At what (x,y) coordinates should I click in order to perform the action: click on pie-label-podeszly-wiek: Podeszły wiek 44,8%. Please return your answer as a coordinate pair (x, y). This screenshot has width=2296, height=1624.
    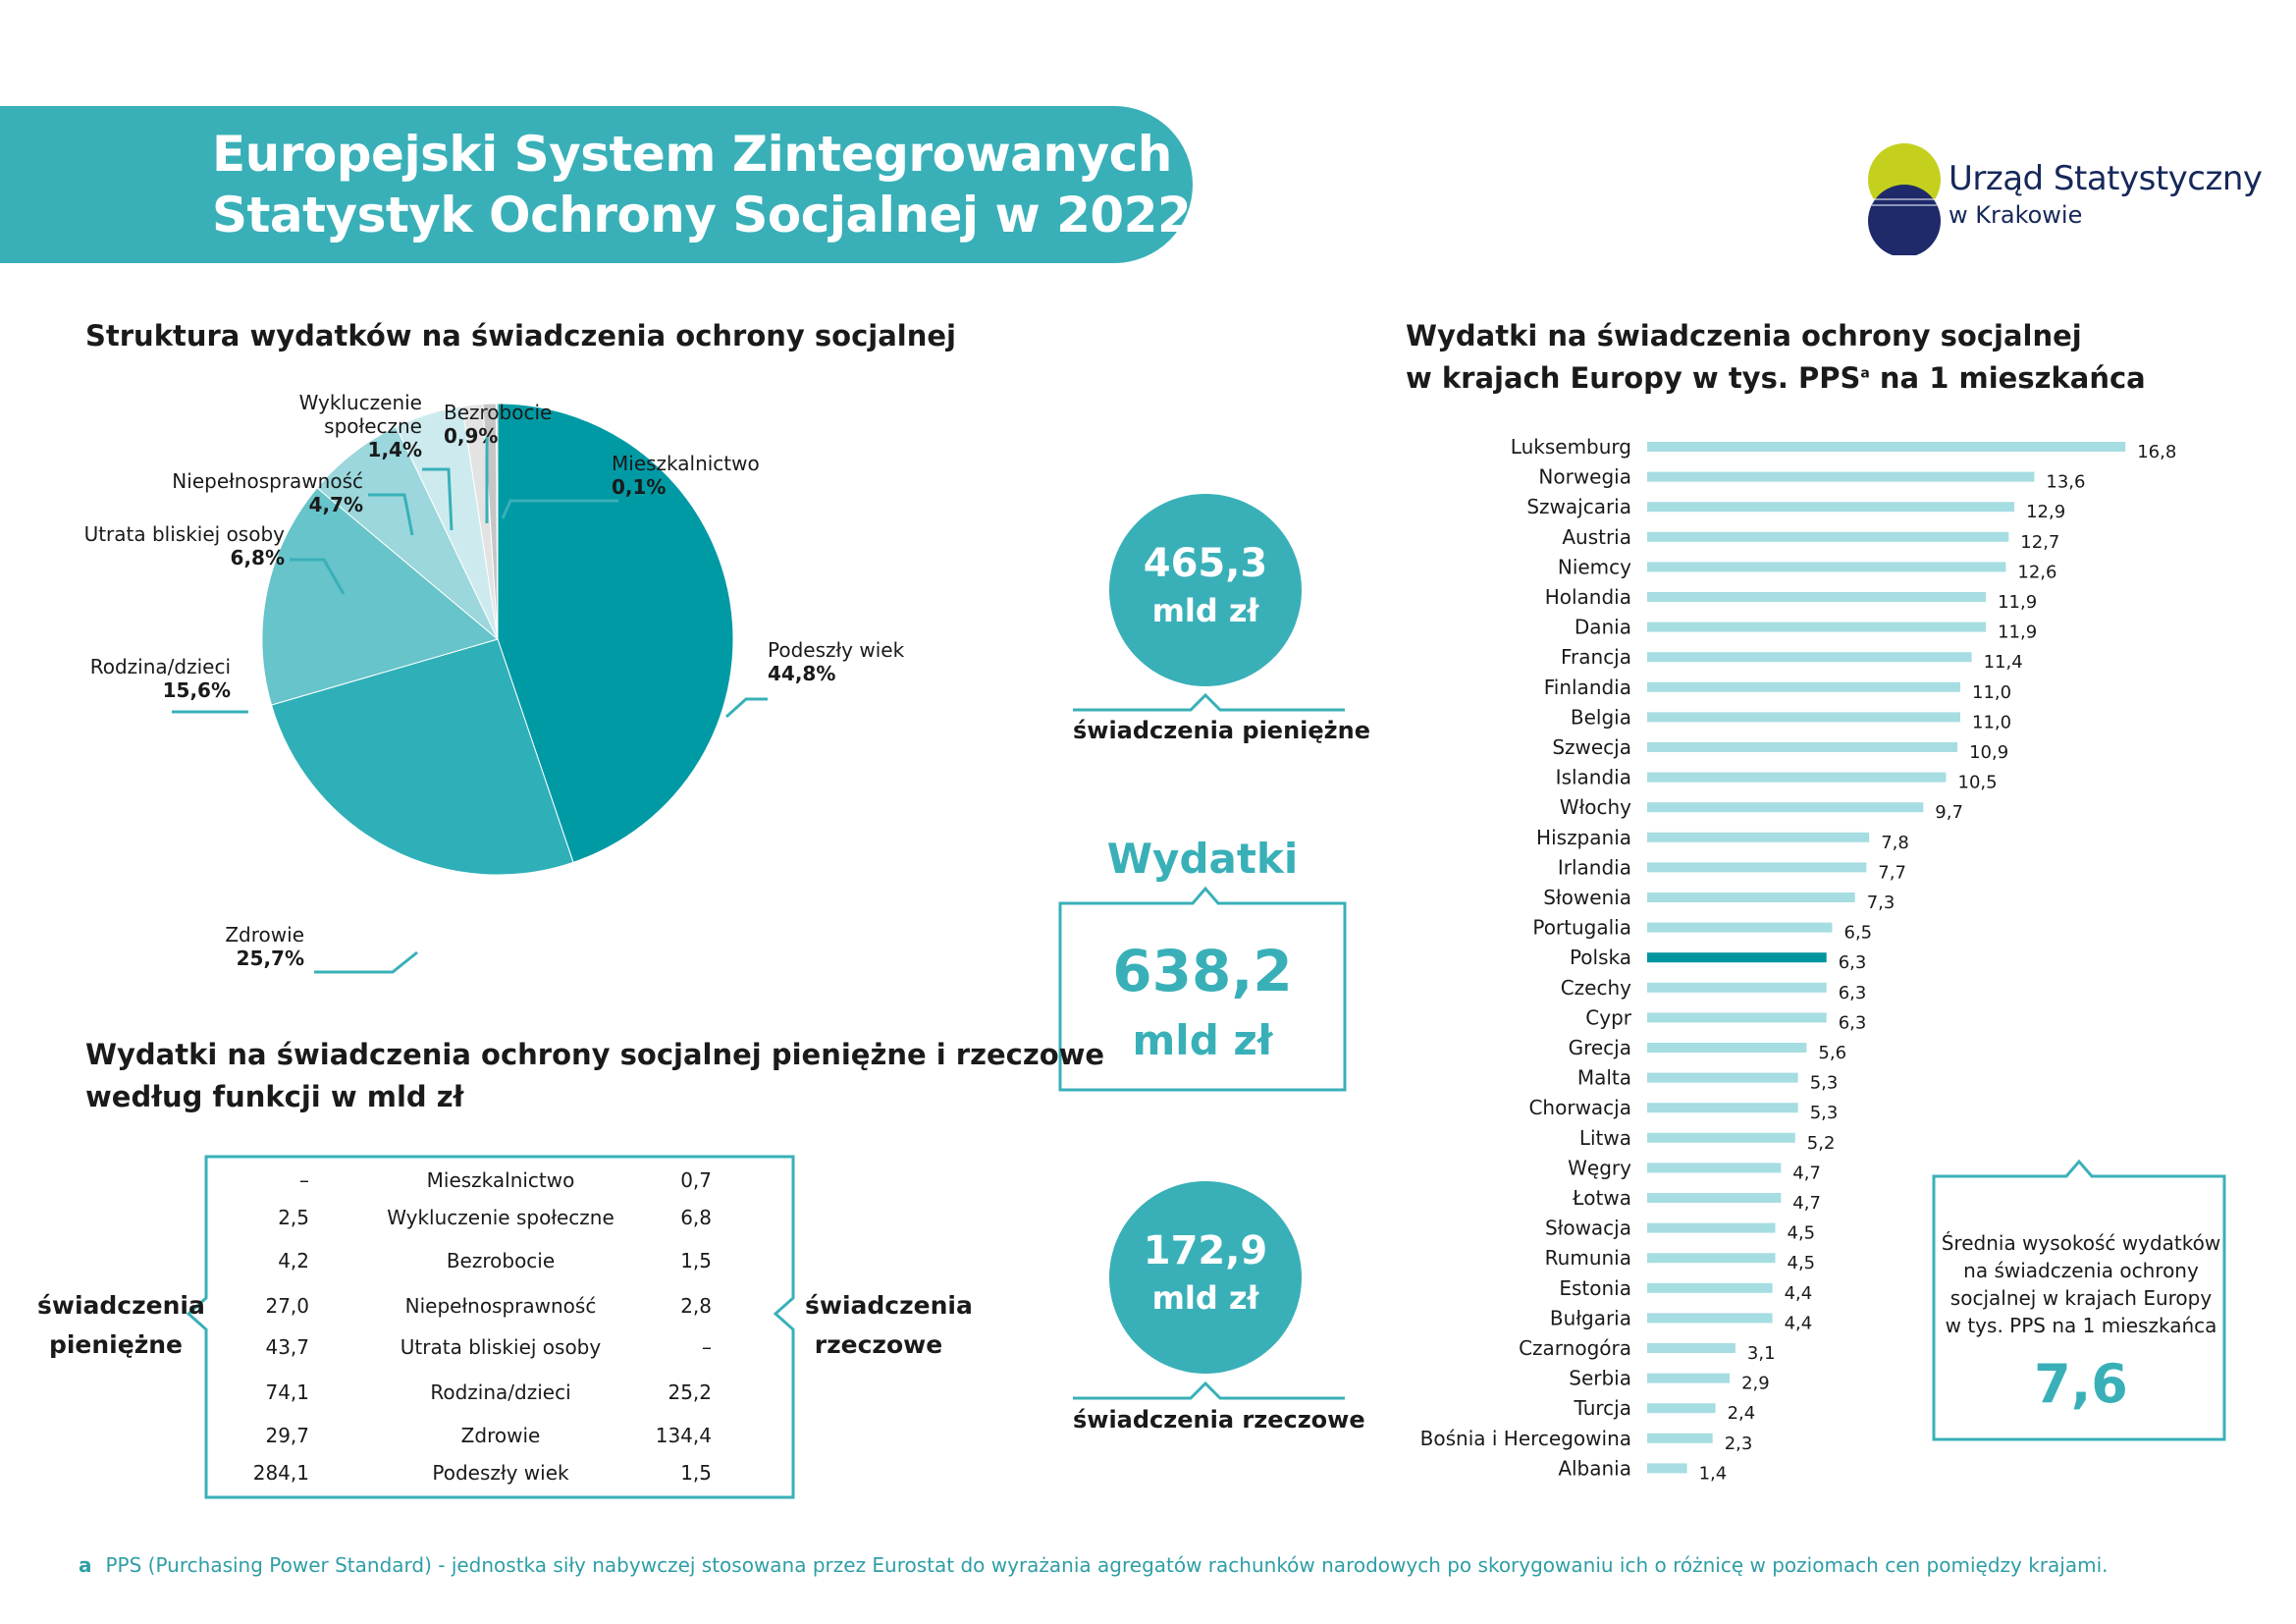
    Looking at the image, I should click on (837, 661).